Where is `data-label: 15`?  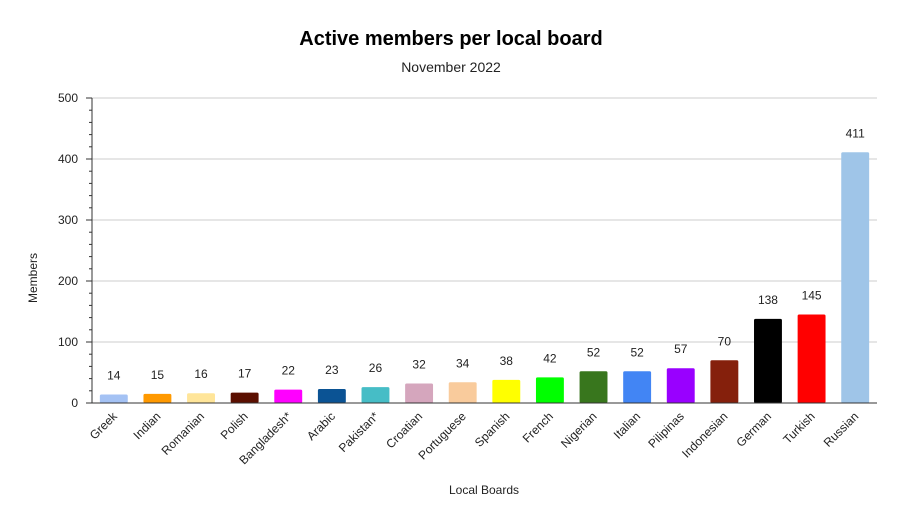
data-label: 15 is located at coordinates (158, 375).